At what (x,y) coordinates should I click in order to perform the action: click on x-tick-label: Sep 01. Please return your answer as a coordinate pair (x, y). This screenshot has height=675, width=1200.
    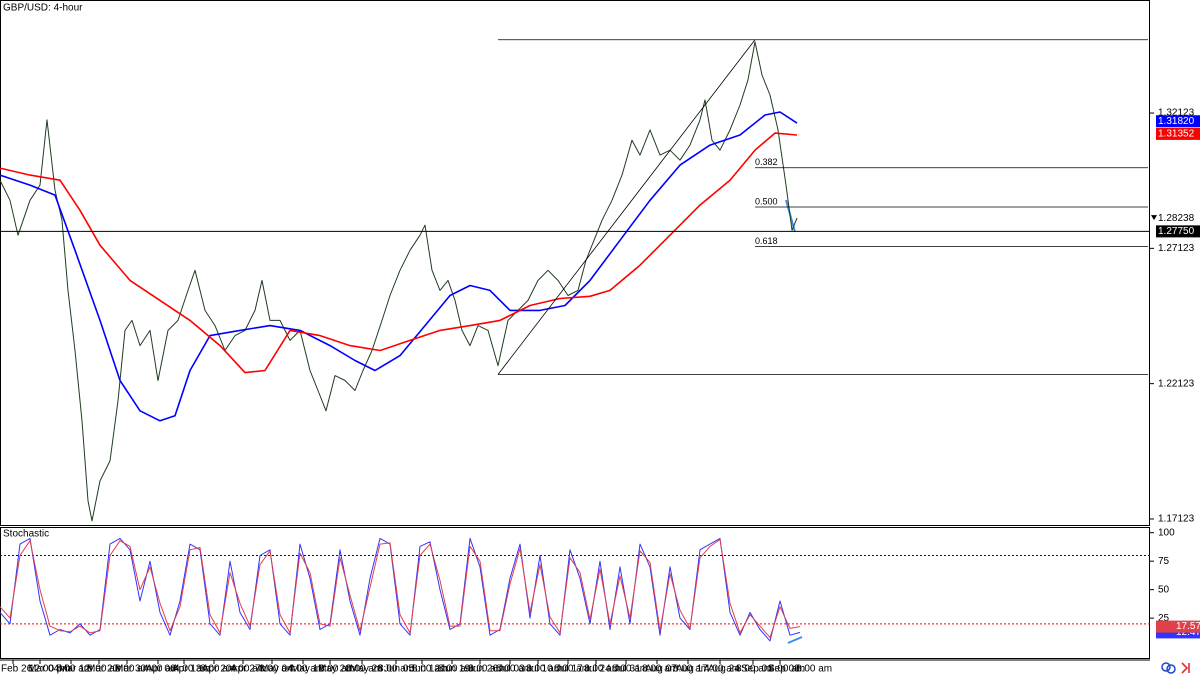
    Looking at the image, I should click on (757, 669).